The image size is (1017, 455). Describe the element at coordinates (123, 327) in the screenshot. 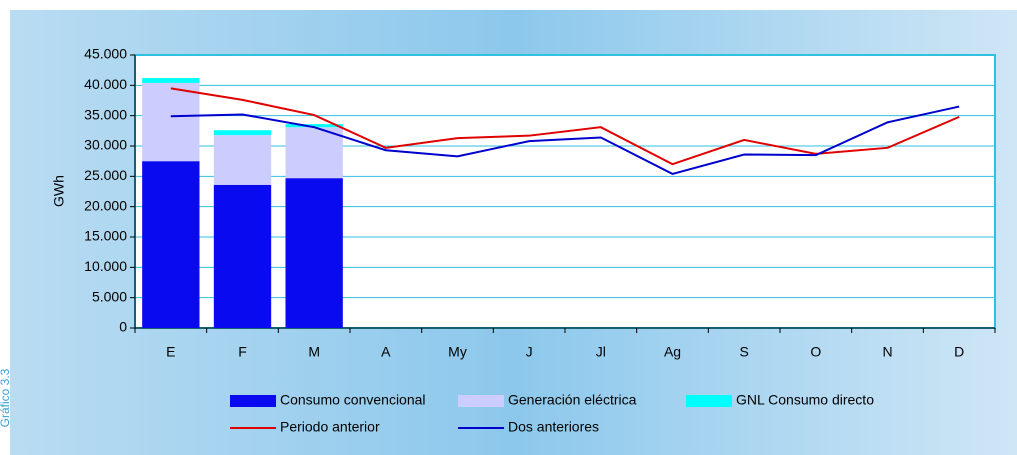

I see `y-tick-label: 0` at that location.